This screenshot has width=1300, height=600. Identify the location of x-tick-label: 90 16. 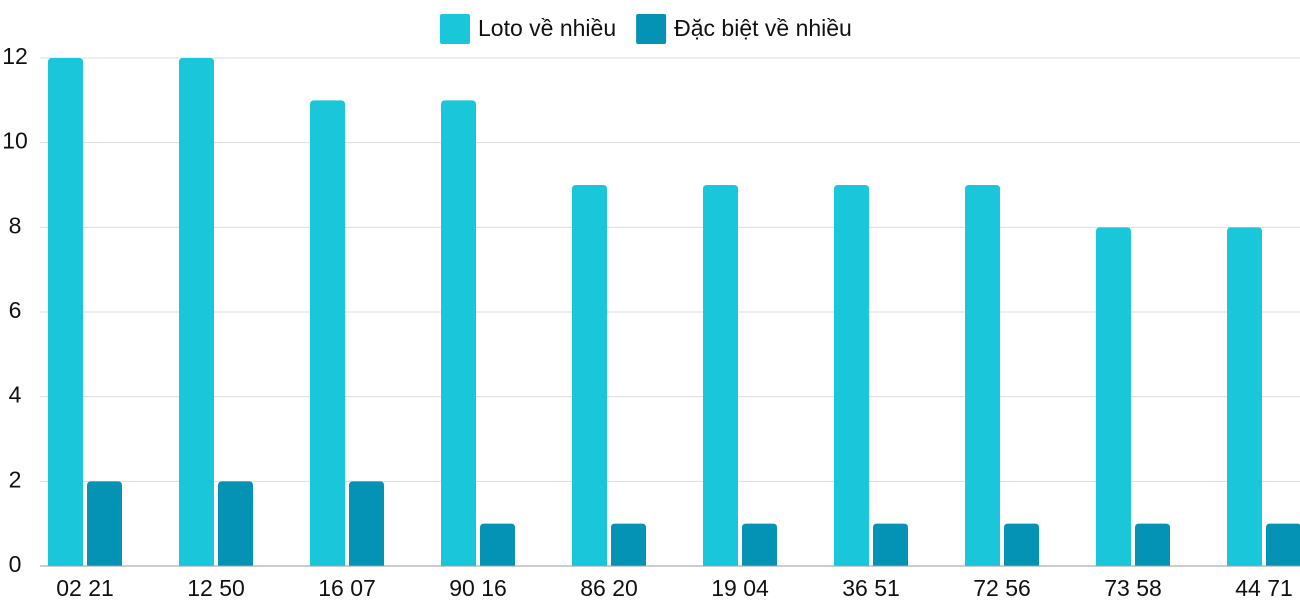
(478, 587).